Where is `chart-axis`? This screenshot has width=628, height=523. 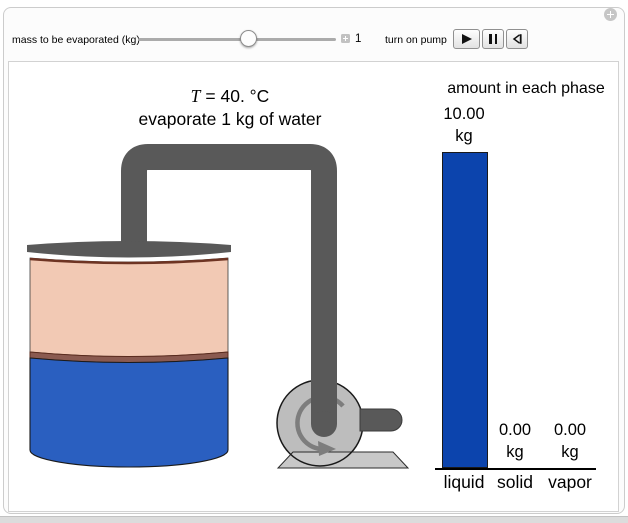
chart-axis is located at coordinates (515, 469).